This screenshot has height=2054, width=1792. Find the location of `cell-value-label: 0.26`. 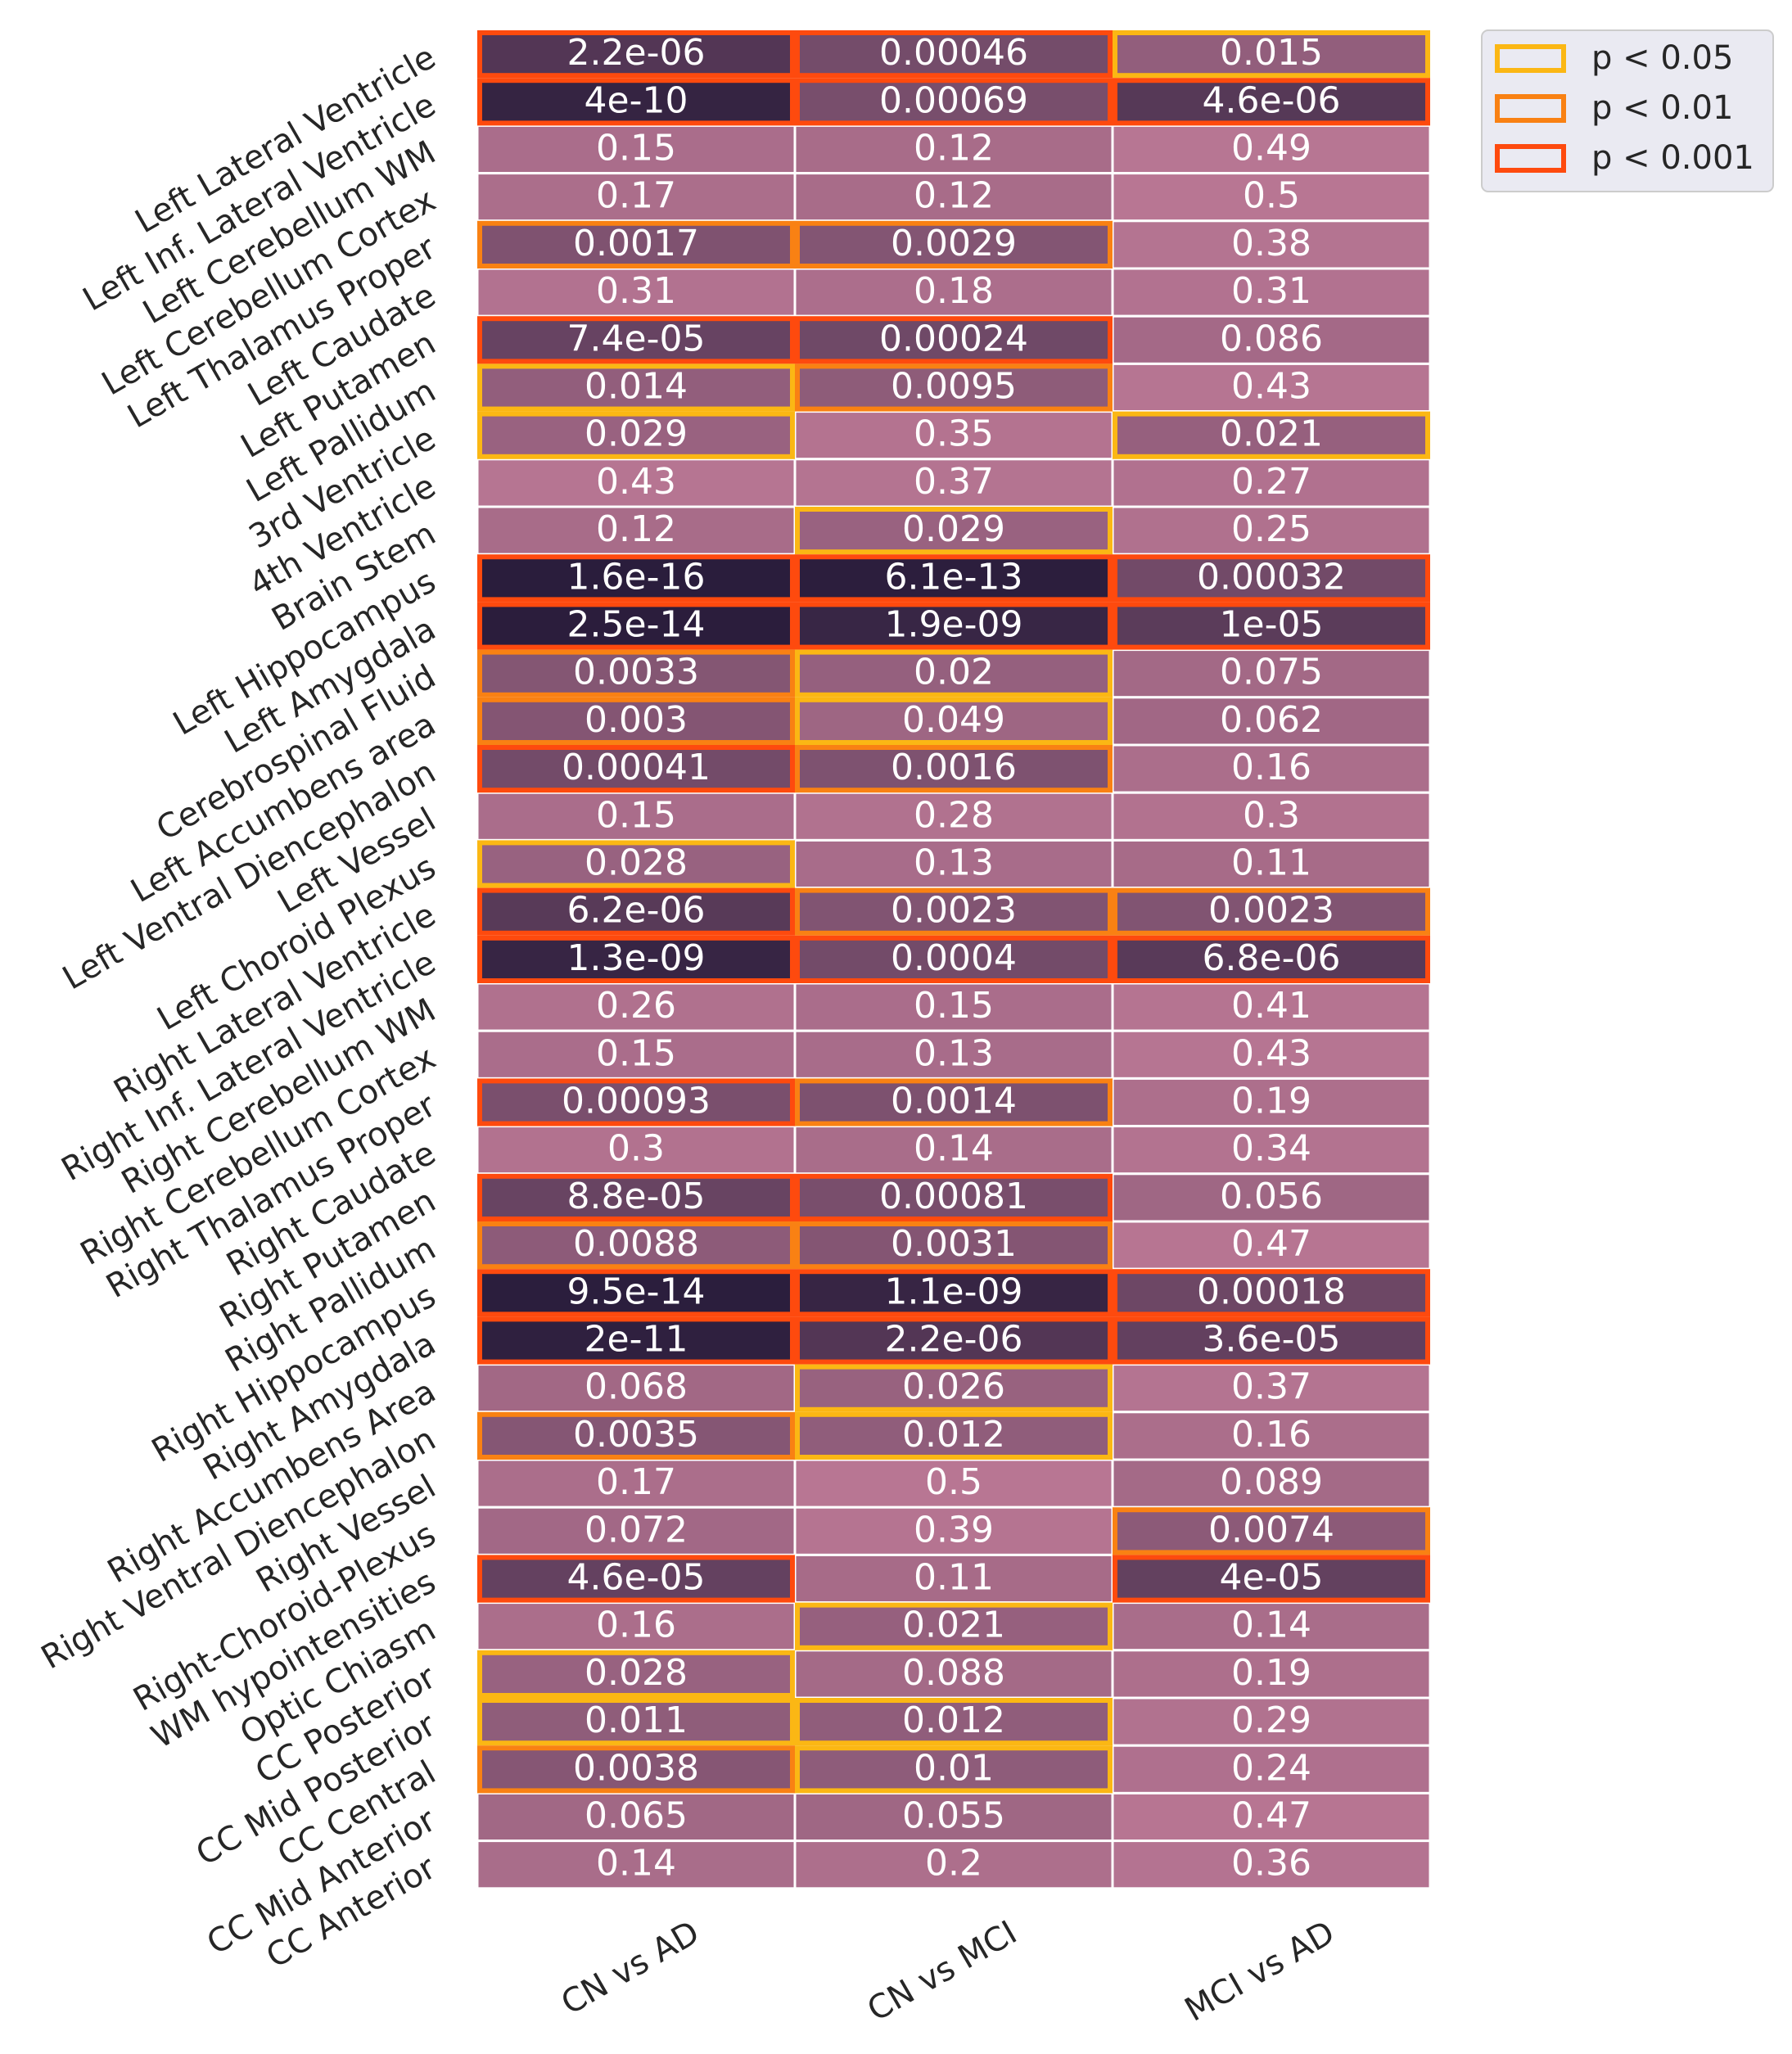

cell-value-label: 0.26 is located at coordinates (636, 1006).